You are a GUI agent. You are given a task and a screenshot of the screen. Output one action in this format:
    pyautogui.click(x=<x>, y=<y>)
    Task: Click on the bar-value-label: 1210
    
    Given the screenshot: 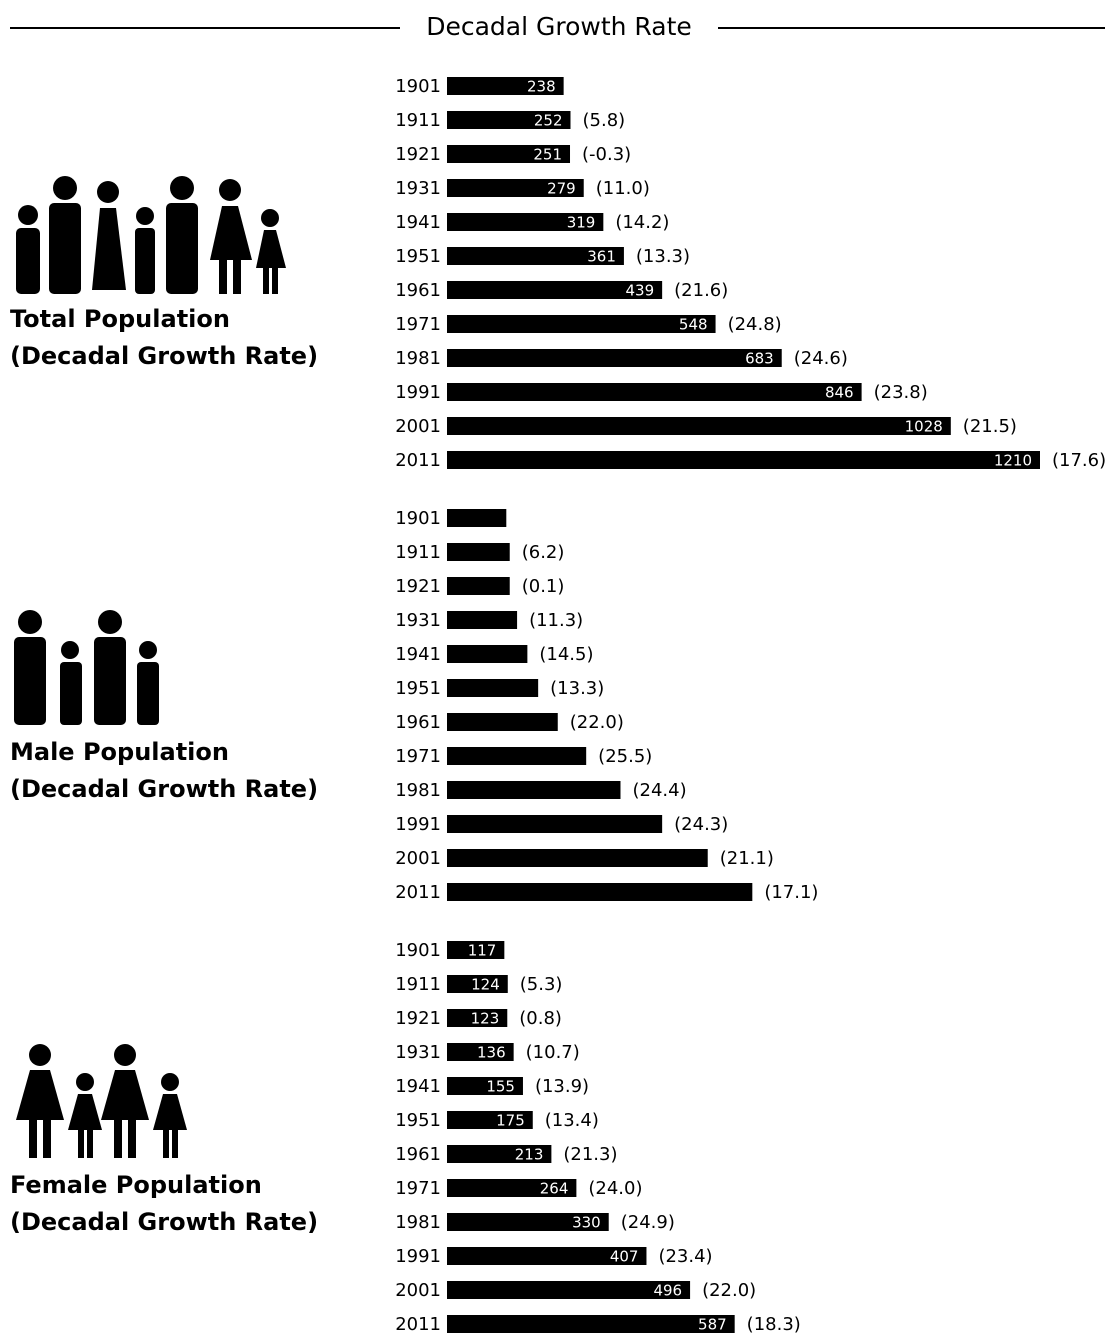 What is the action you would take?
    pyautogui.click(x=1013, y=461)
    